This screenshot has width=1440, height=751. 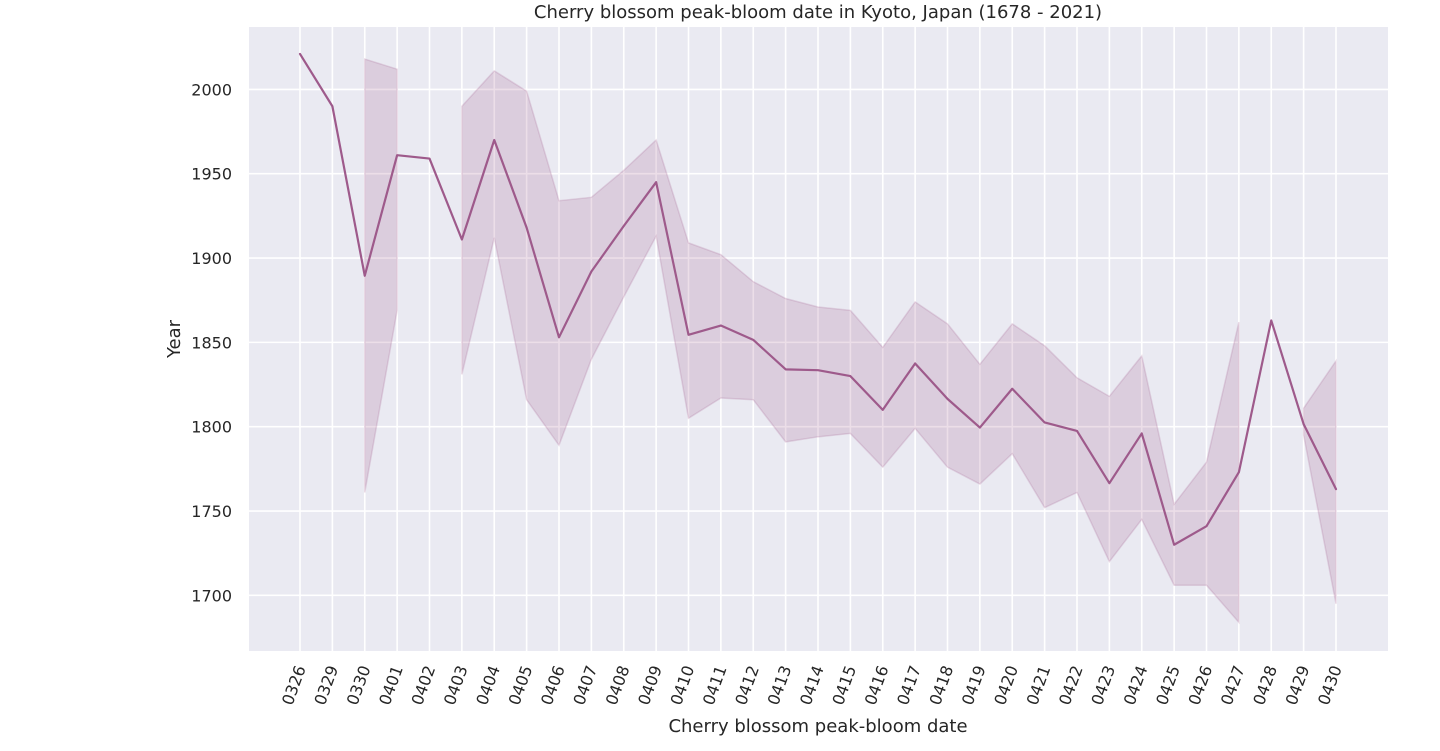 I want to click on x-tick-label: 0410, so click(x=682, y=685).